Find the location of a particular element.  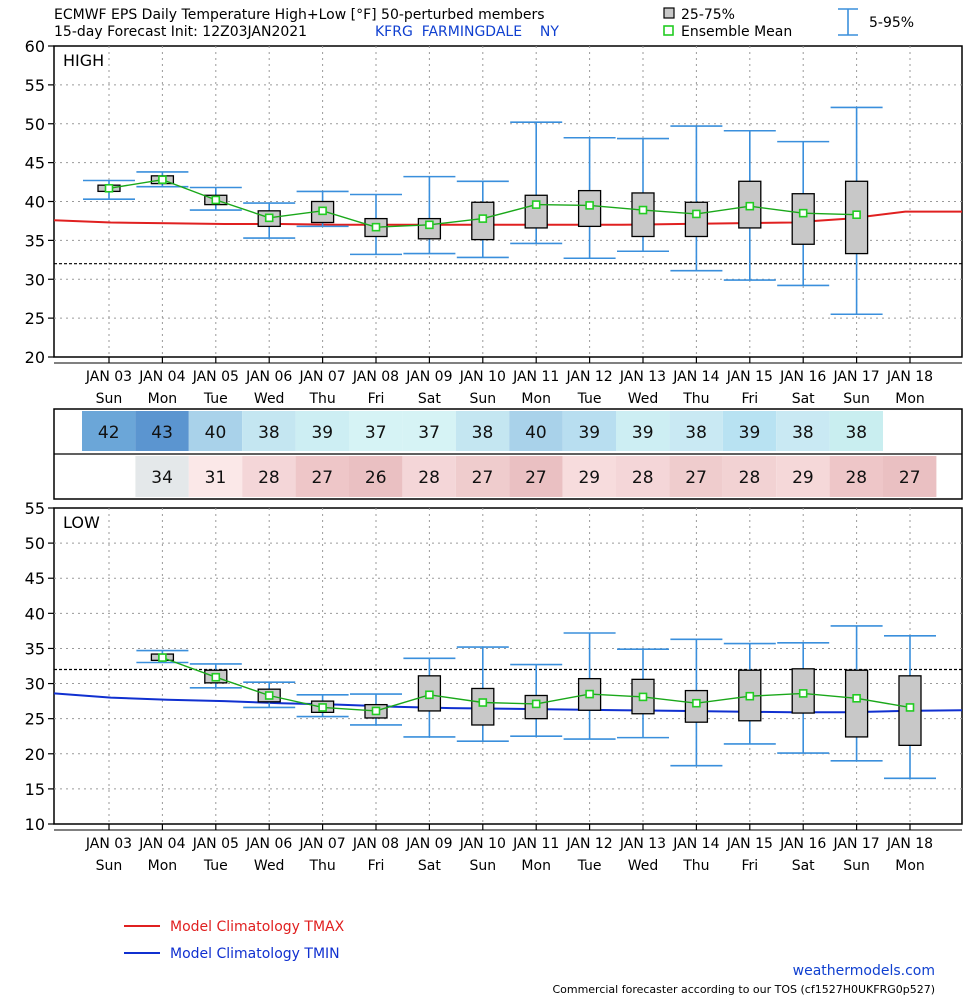

x-date-label: JAN 16 is located at coordinates (802, 377).